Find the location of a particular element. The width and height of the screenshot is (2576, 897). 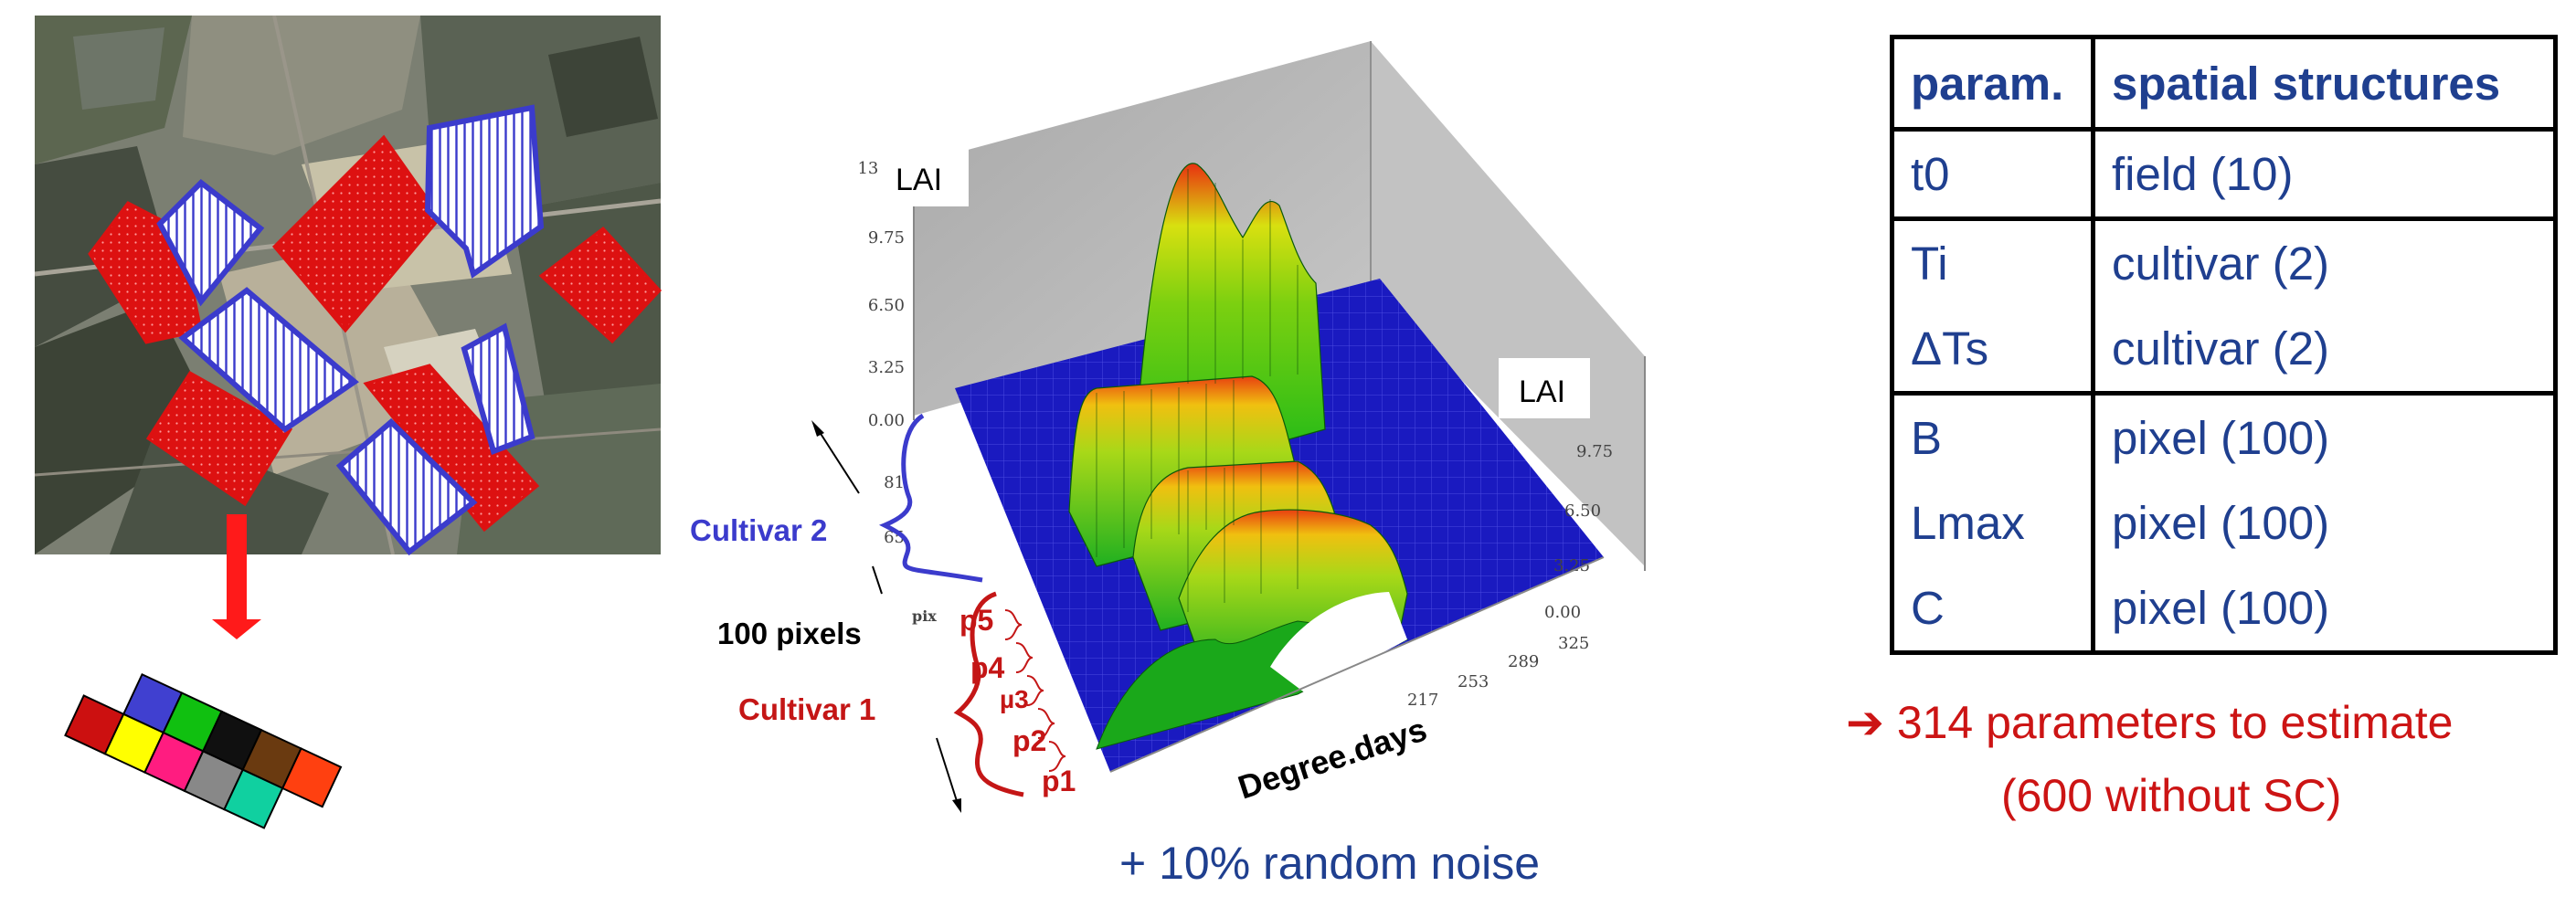

z-tick-left: 0.00 is located at coordinates (886, 420).